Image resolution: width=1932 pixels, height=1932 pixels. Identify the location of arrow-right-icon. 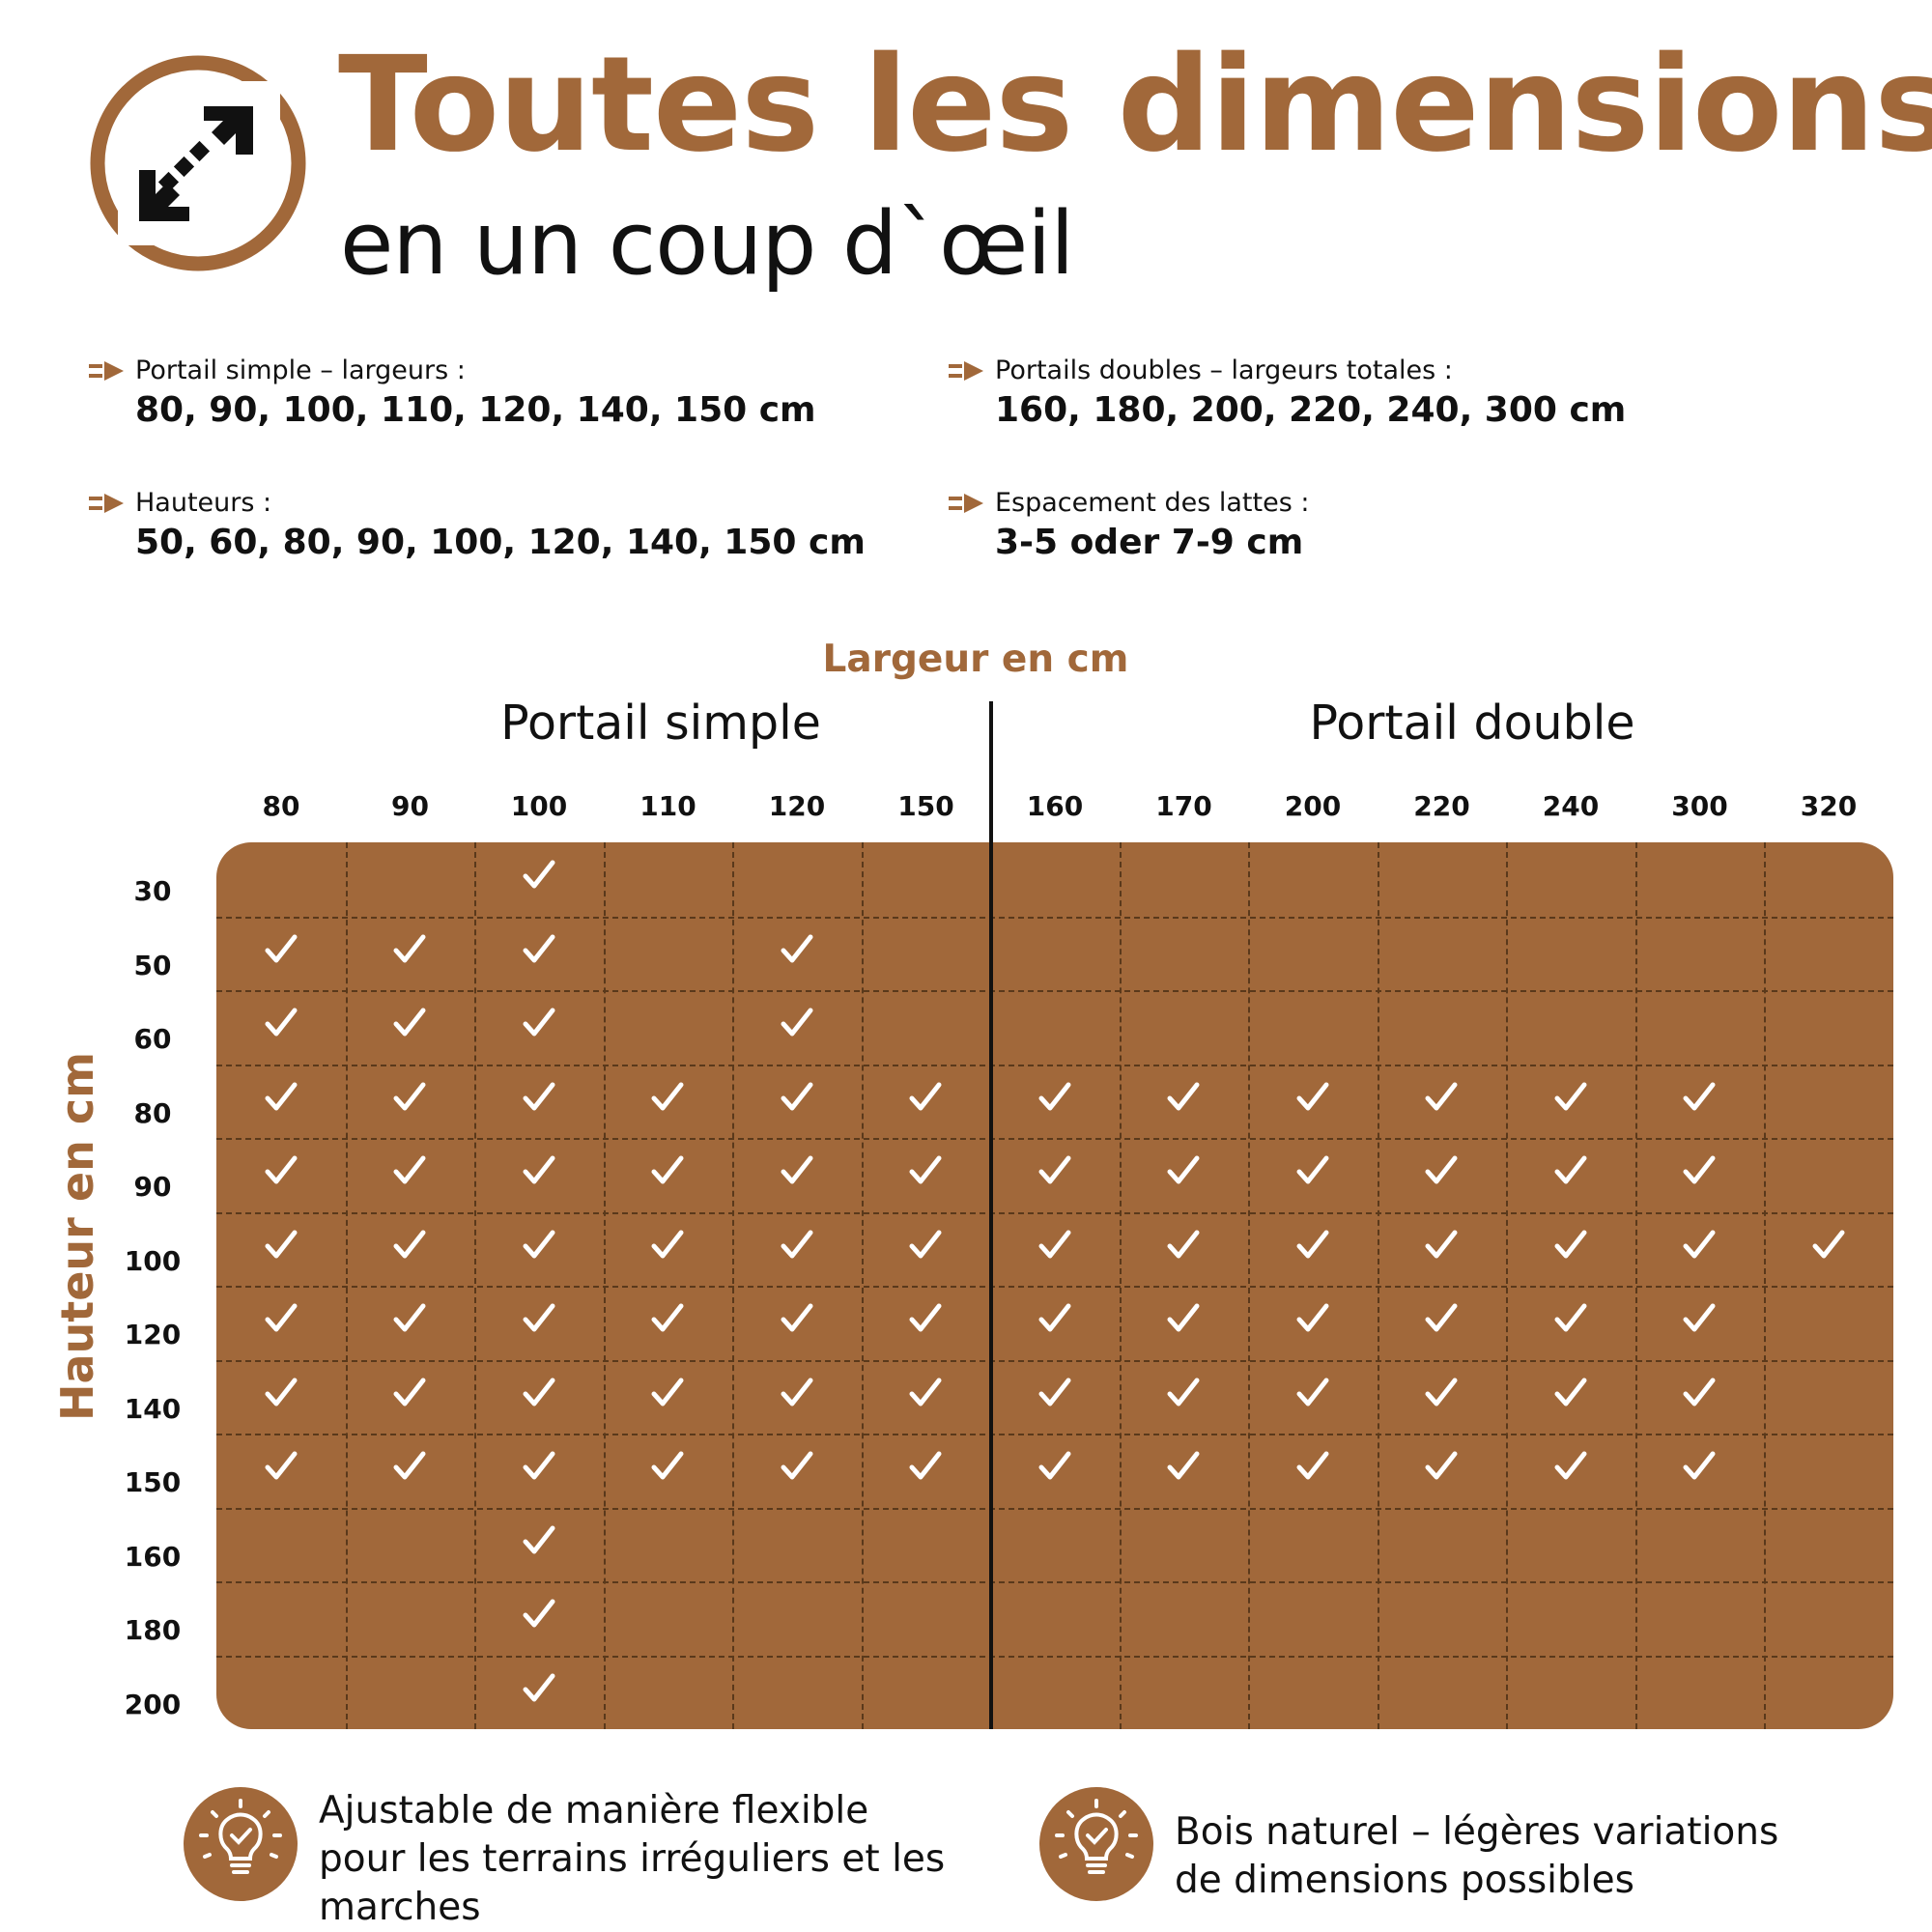
(106, 503).